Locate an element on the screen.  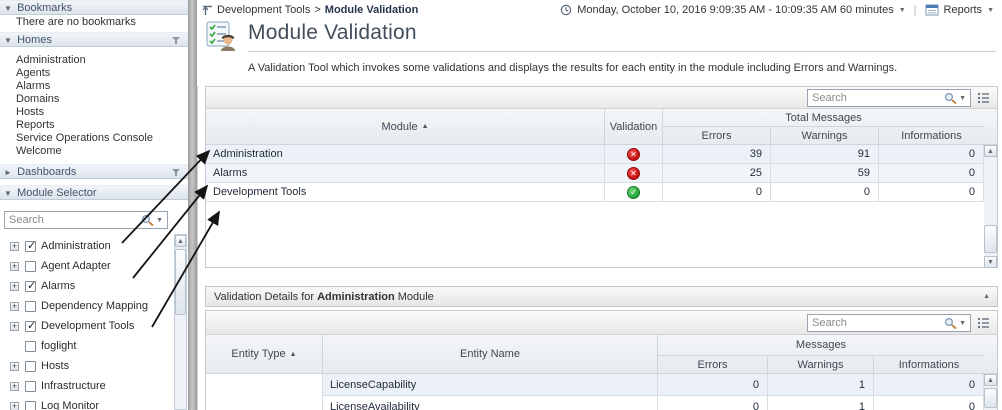
home-item-agents: Agents is located at coordinates (33, 73).